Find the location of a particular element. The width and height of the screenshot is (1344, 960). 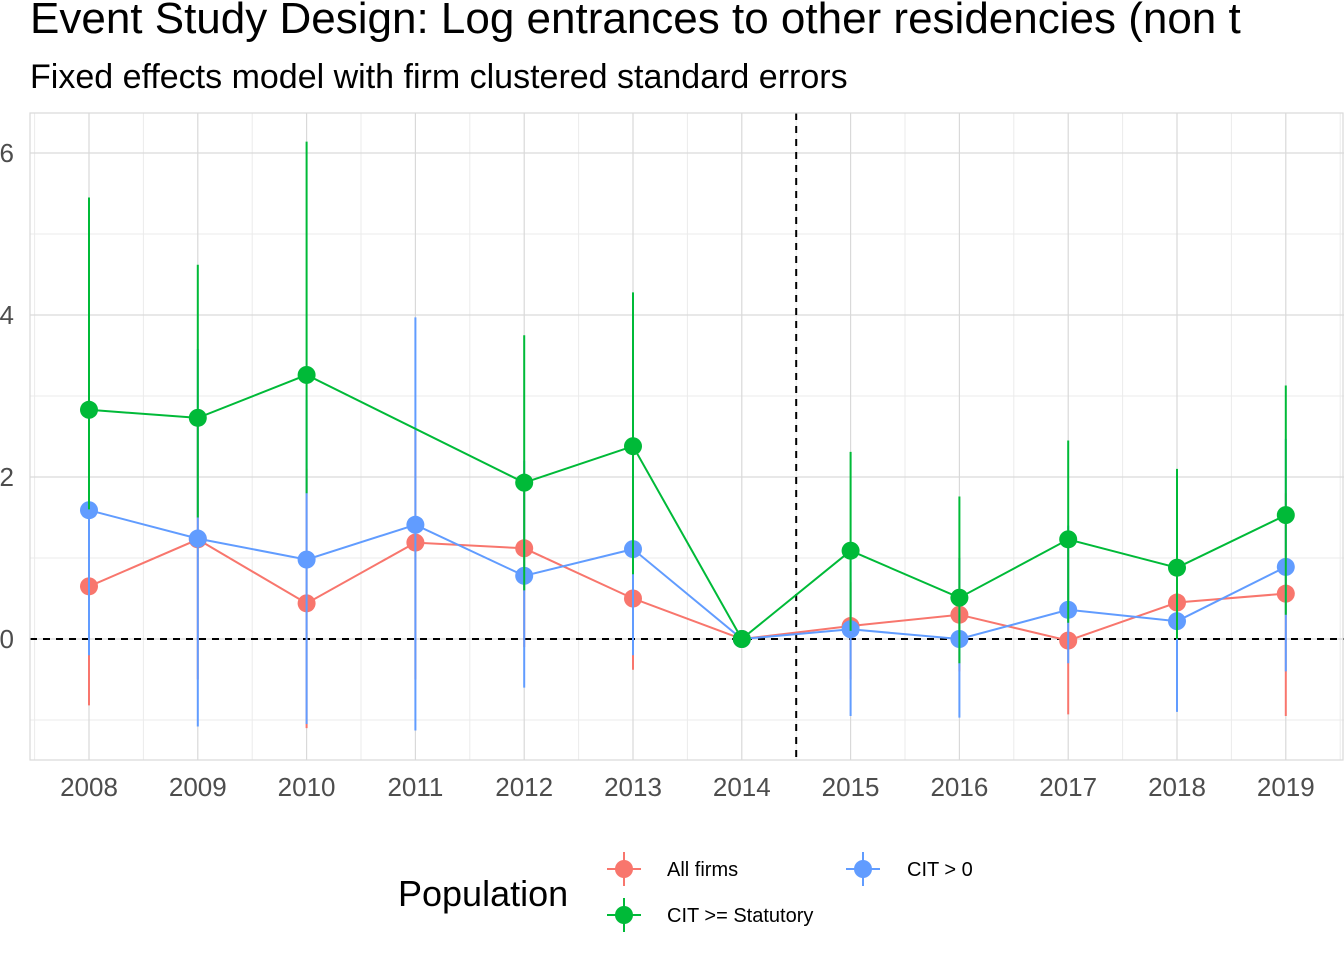

x-tick-label: 2011 is located at coordinates (415, 787).